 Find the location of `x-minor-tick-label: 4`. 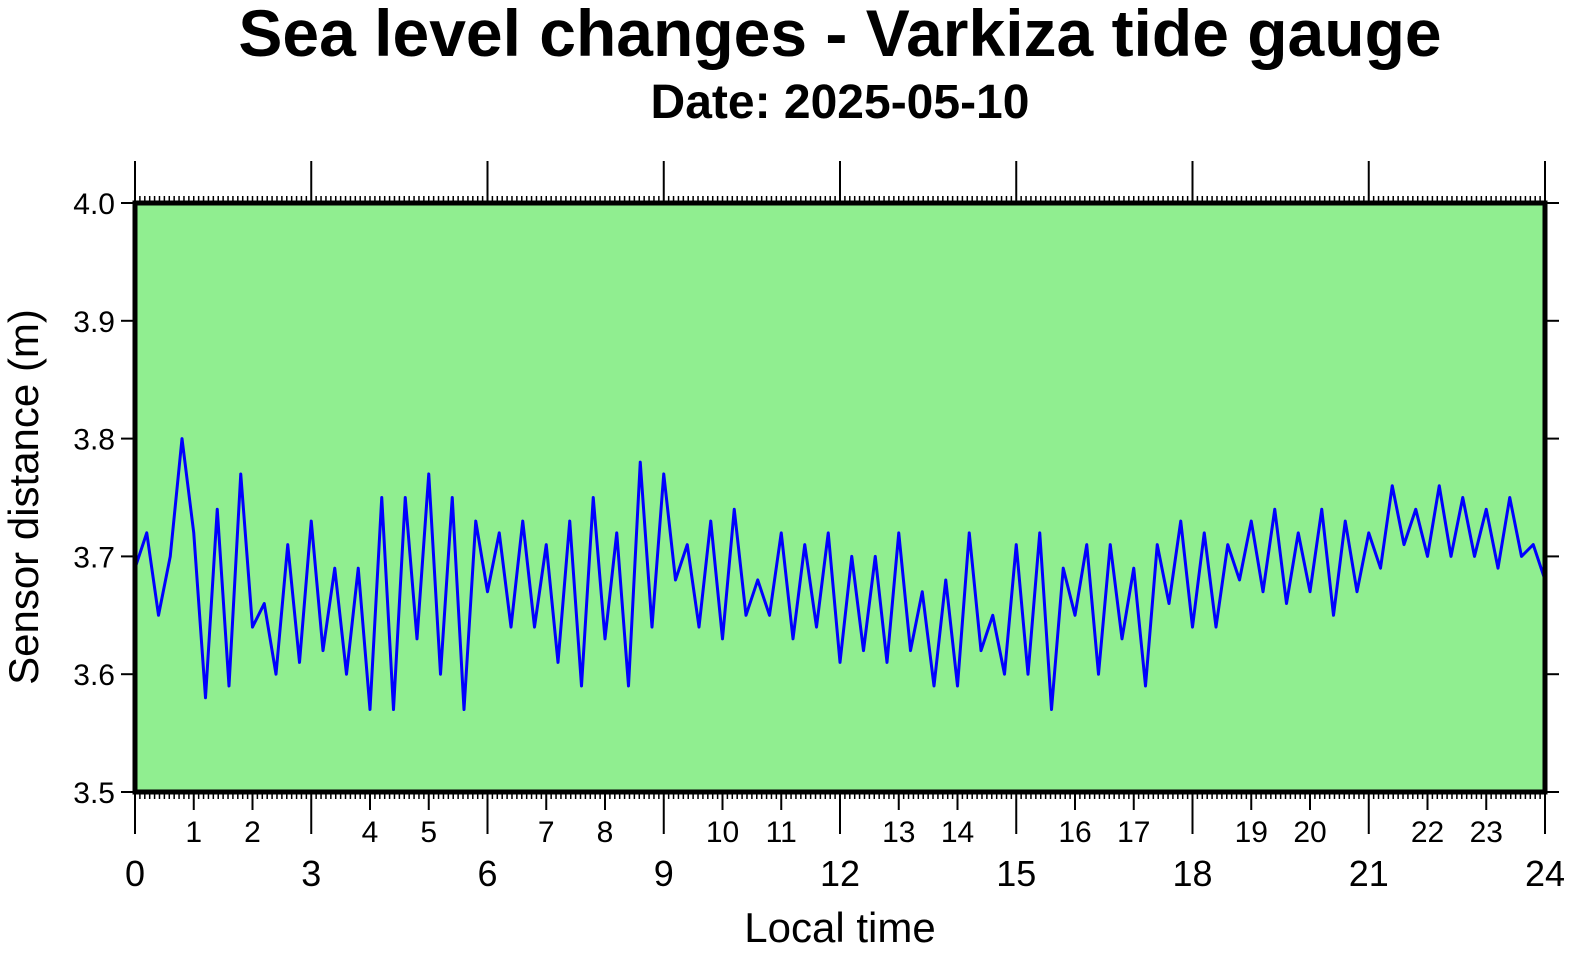

x-minor-tick-label: 4 is located at coordinates (370, 832).